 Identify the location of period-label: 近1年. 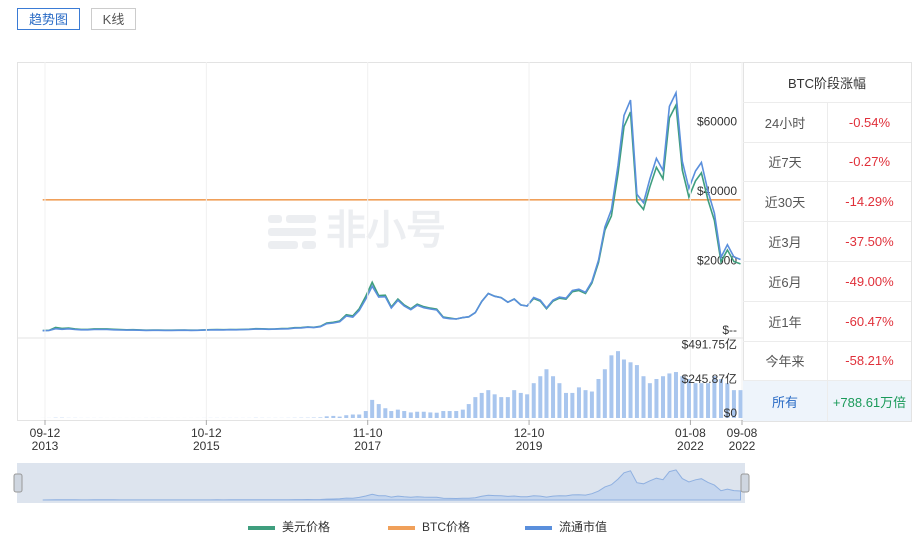
(785, 321).